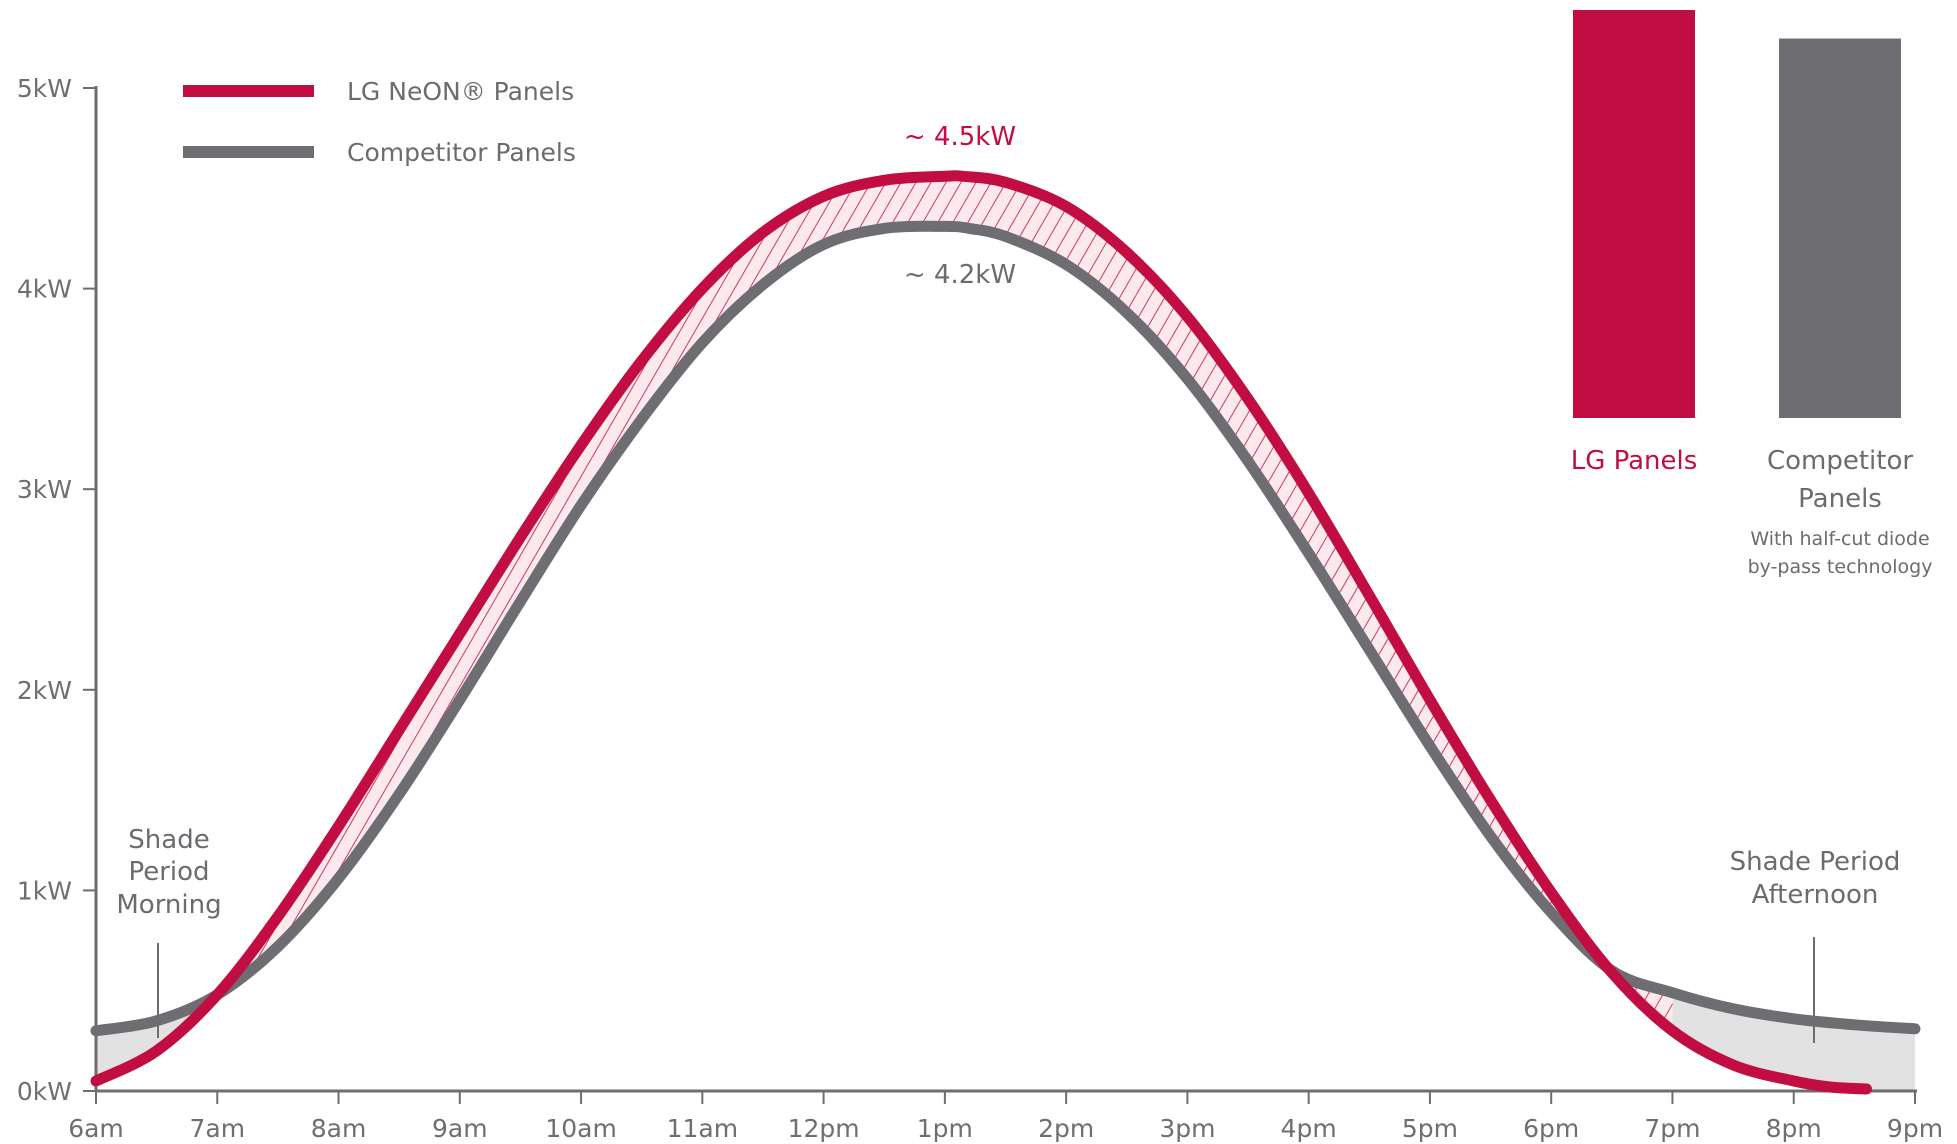  I want to click on afternoon-under-lg-mask, so click(1769, 1060).